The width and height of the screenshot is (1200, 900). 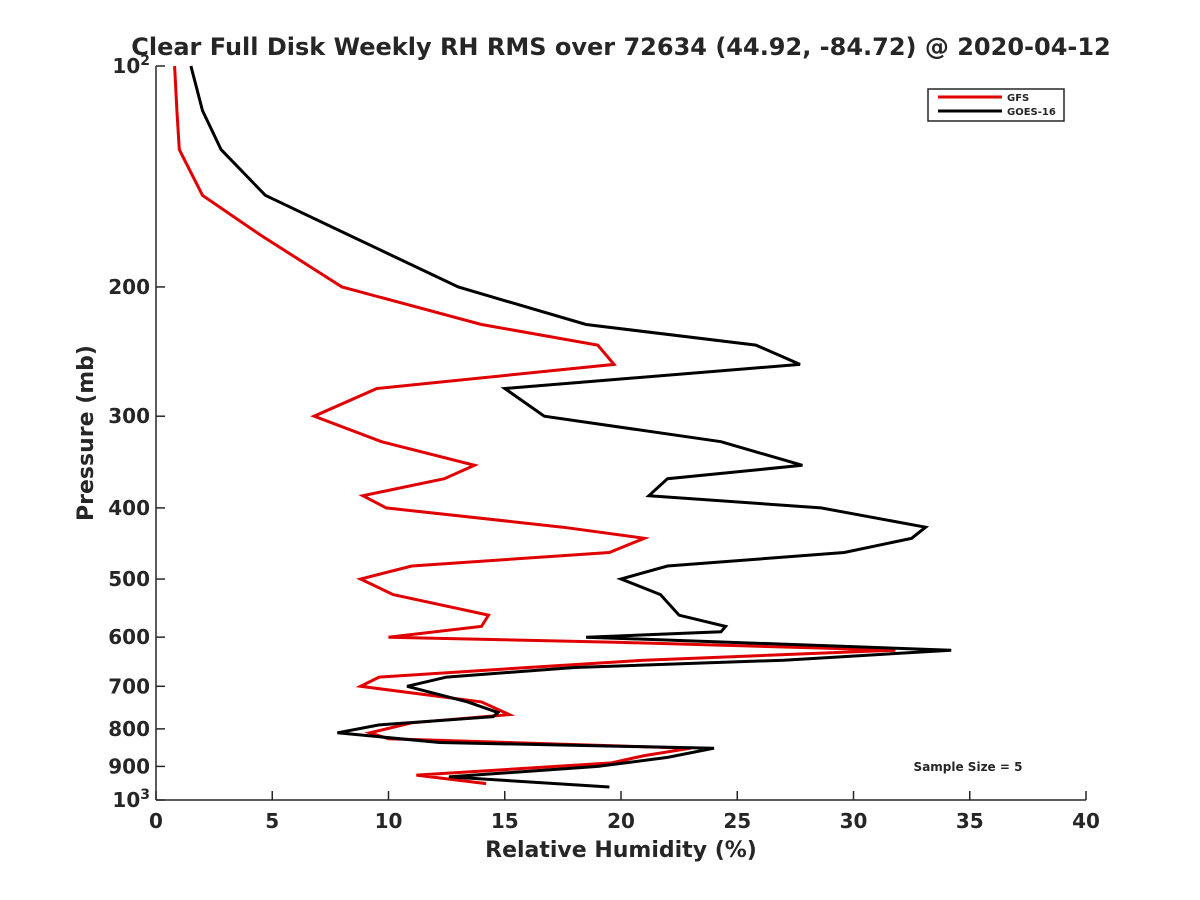 What do you see at coordinates (145, 61) in the screenshot?
I see `y-tick-exponent: 2` at bounding box center [145, 61].